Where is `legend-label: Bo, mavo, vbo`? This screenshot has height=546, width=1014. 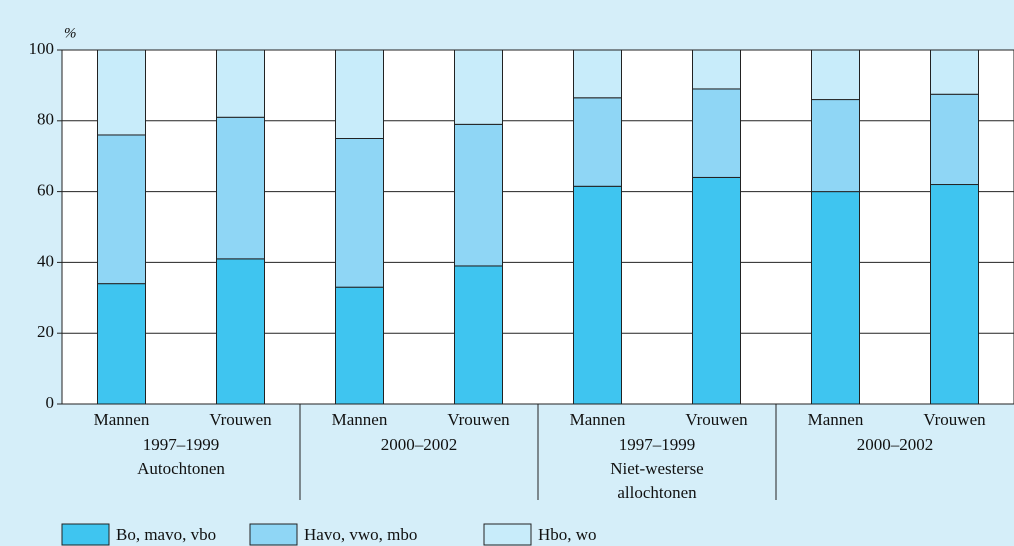
legend-label: Bo, mavo, vbo is located at coordinates (166, 534).